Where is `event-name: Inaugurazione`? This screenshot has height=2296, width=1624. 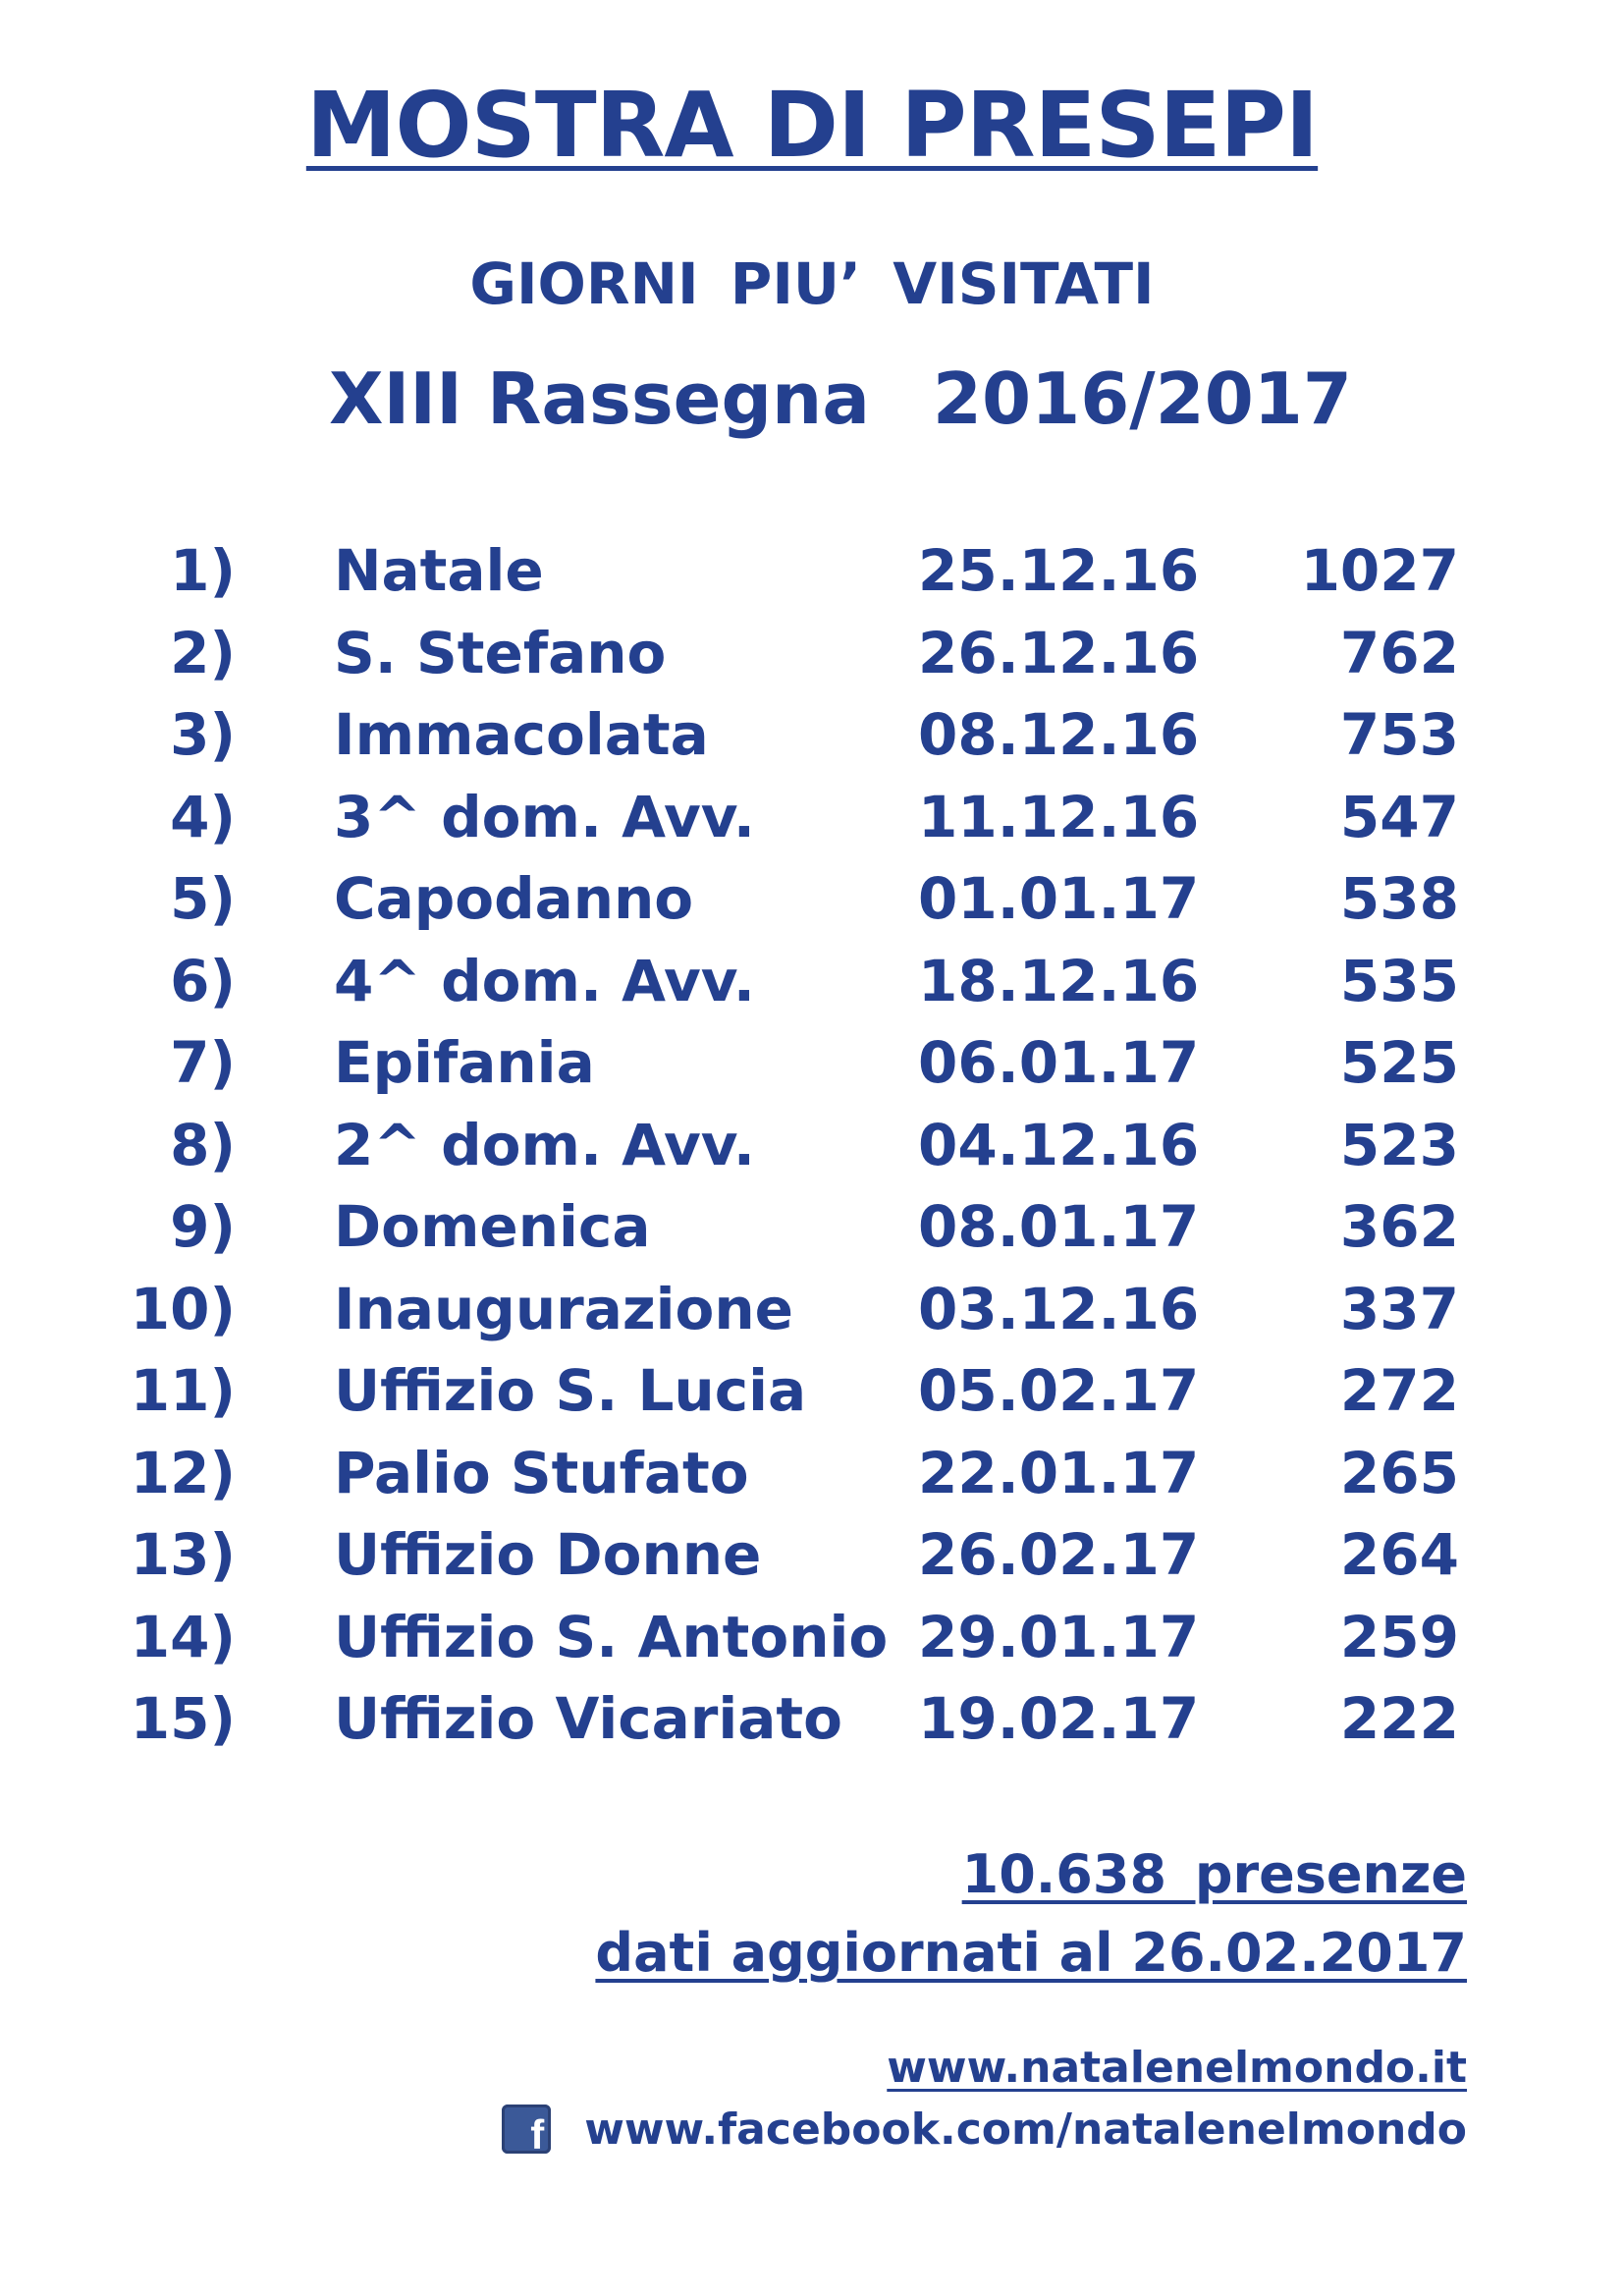 event-name: Inaugurazione is located at coordinates (563, 1308).